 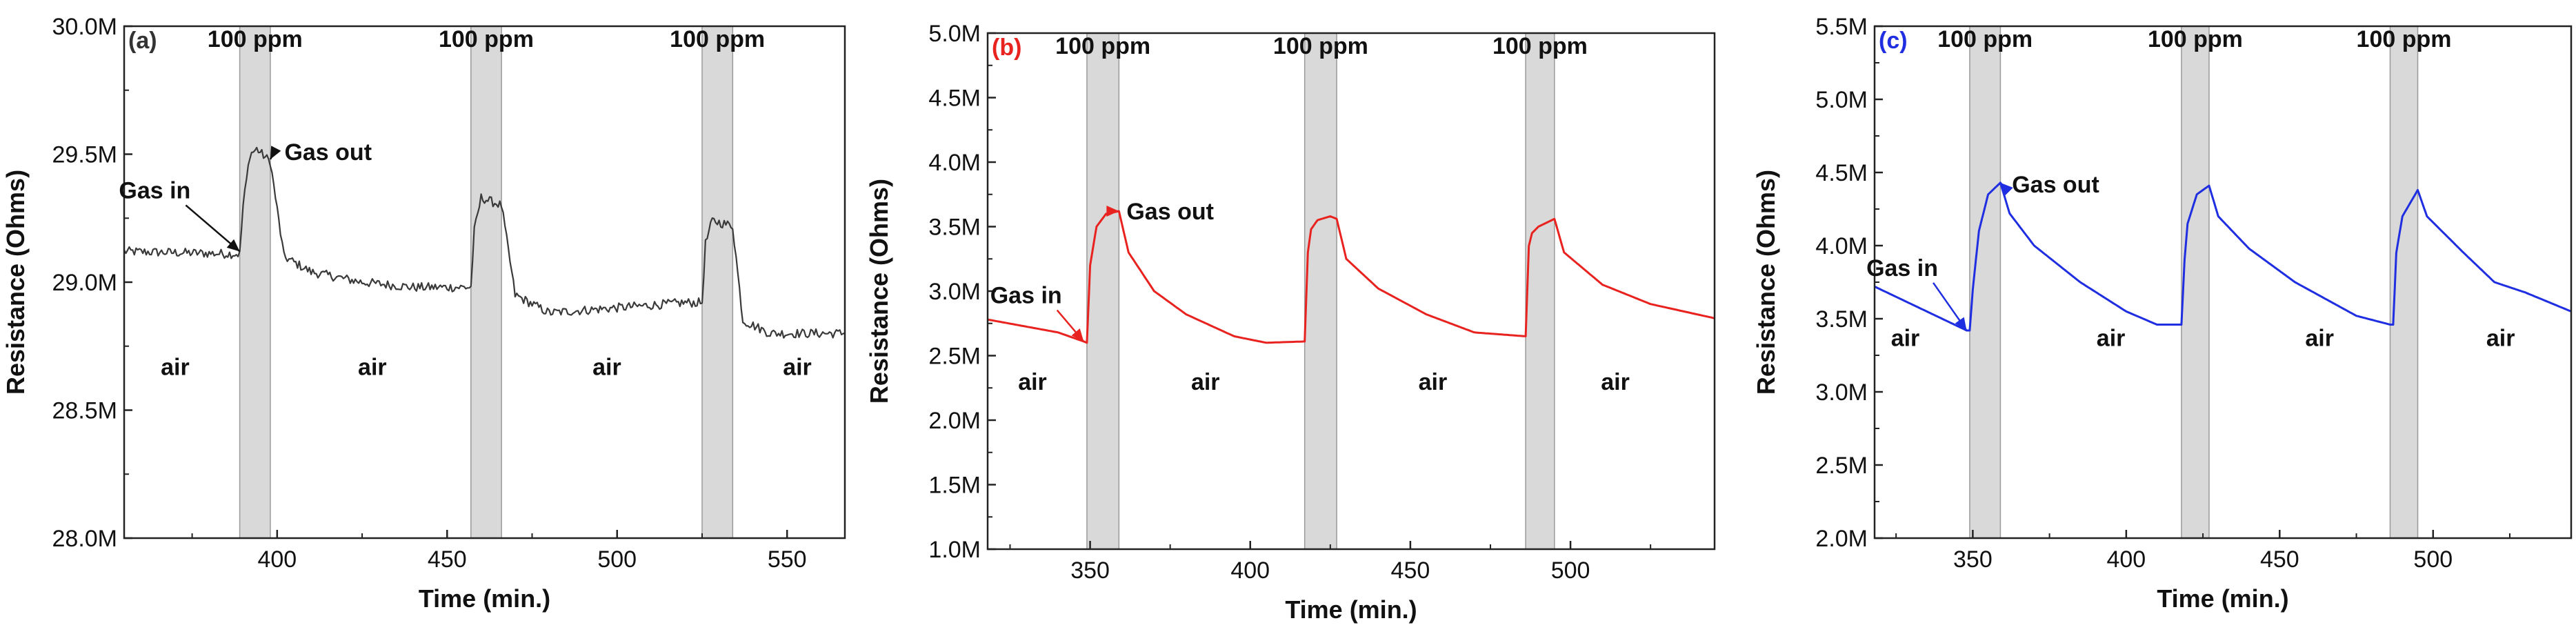 I want to click on y-tick-label: 5.5M, so click(x=1841, y=27).